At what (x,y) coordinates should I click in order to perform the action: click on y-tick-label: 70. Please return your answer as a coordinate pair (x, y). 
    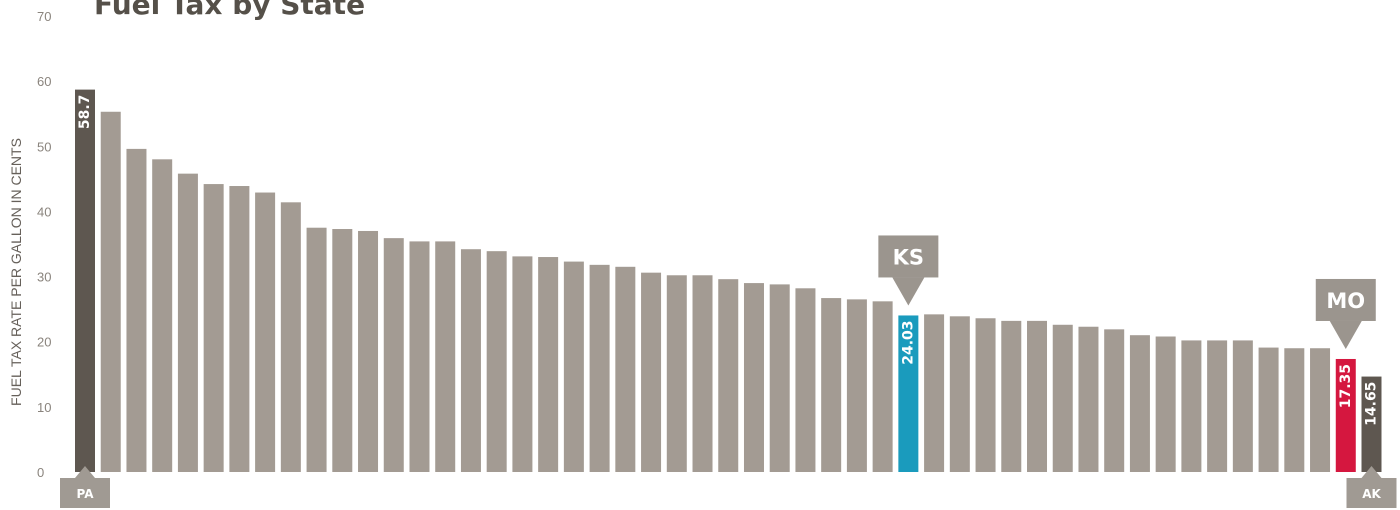
    Looking at the image, I should click on (44, 16).